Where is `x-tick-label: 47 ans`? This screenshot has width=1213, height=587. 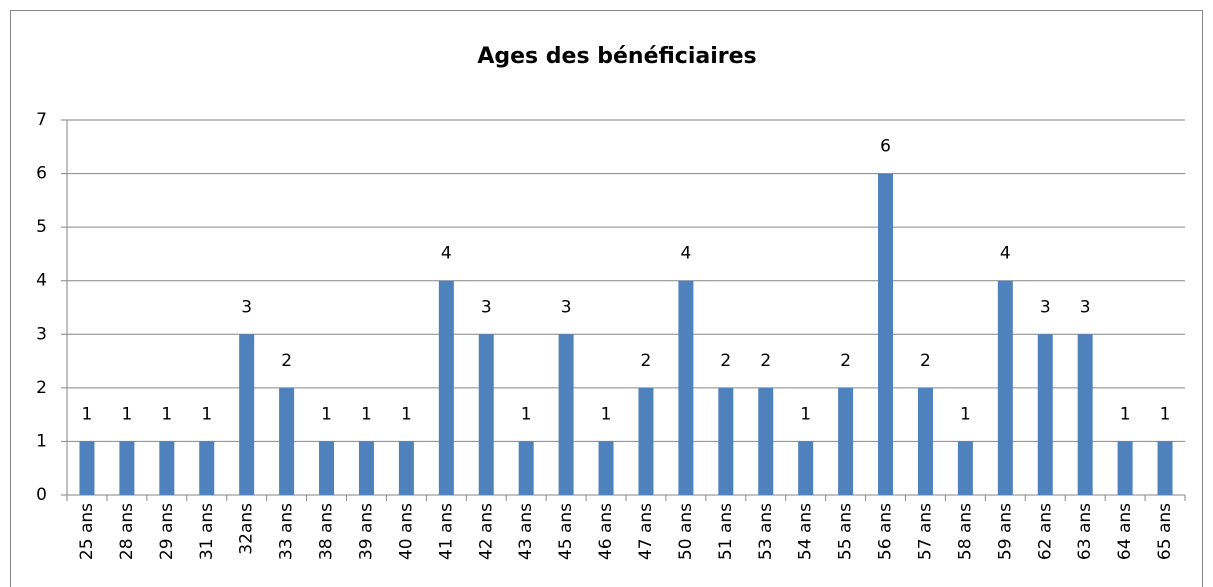
x-tick-label: 47 ans is located at coordinates (646, 531).